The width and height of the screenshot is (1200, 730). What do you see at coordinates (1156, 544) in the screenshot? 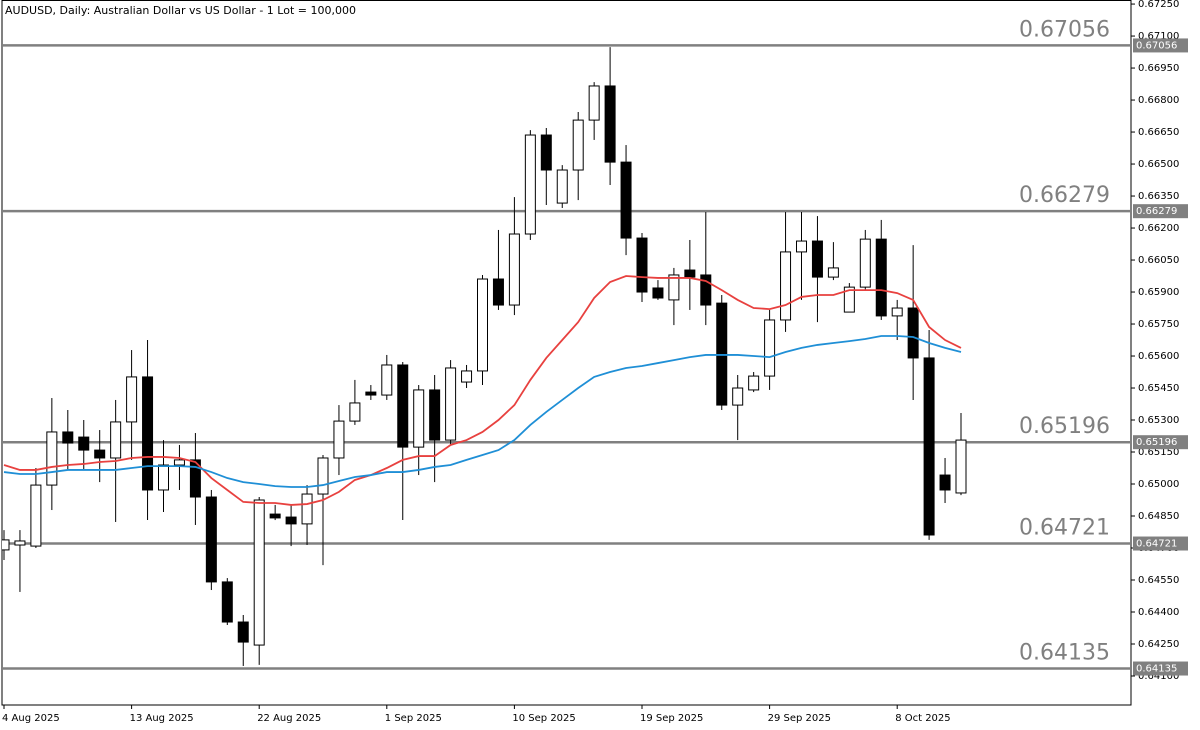
I see `level-axis-label: 0.64721` at bounding box center [1156, 544].